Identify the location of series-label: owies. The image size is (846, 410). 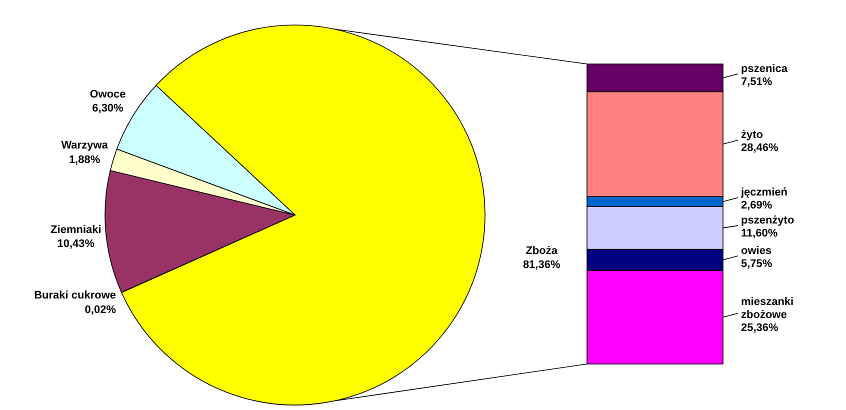
(756, 250).